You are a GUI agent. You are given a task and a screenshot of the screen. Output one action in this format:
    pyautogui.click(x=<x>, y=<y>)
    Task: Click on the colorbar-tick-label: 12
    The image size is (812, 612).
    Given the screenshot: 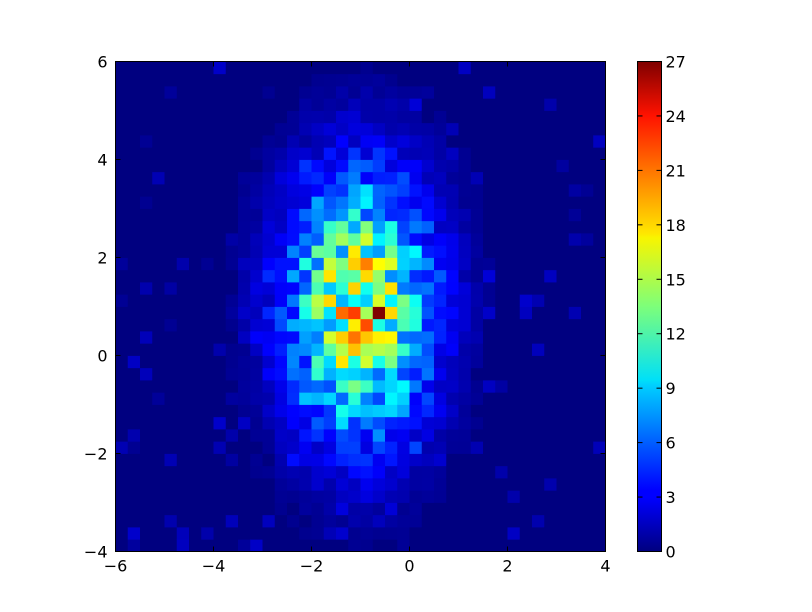 What is the action you would take?
    pyautogui.click(x=676, y=334)
    